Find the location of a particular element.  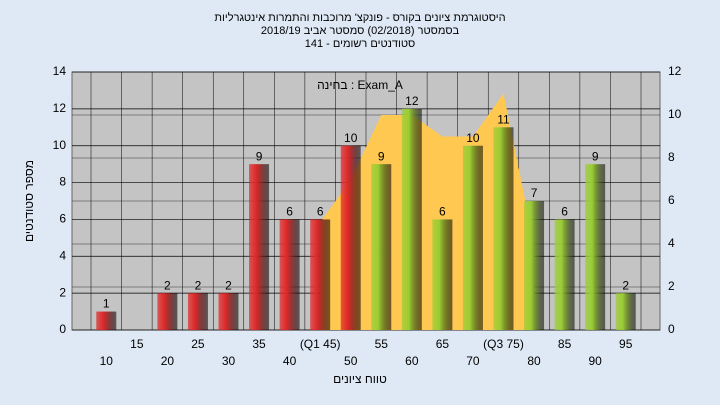

chart-subtitle: סטודנטים רשומים - 141 is located at coordinates (360, 44).